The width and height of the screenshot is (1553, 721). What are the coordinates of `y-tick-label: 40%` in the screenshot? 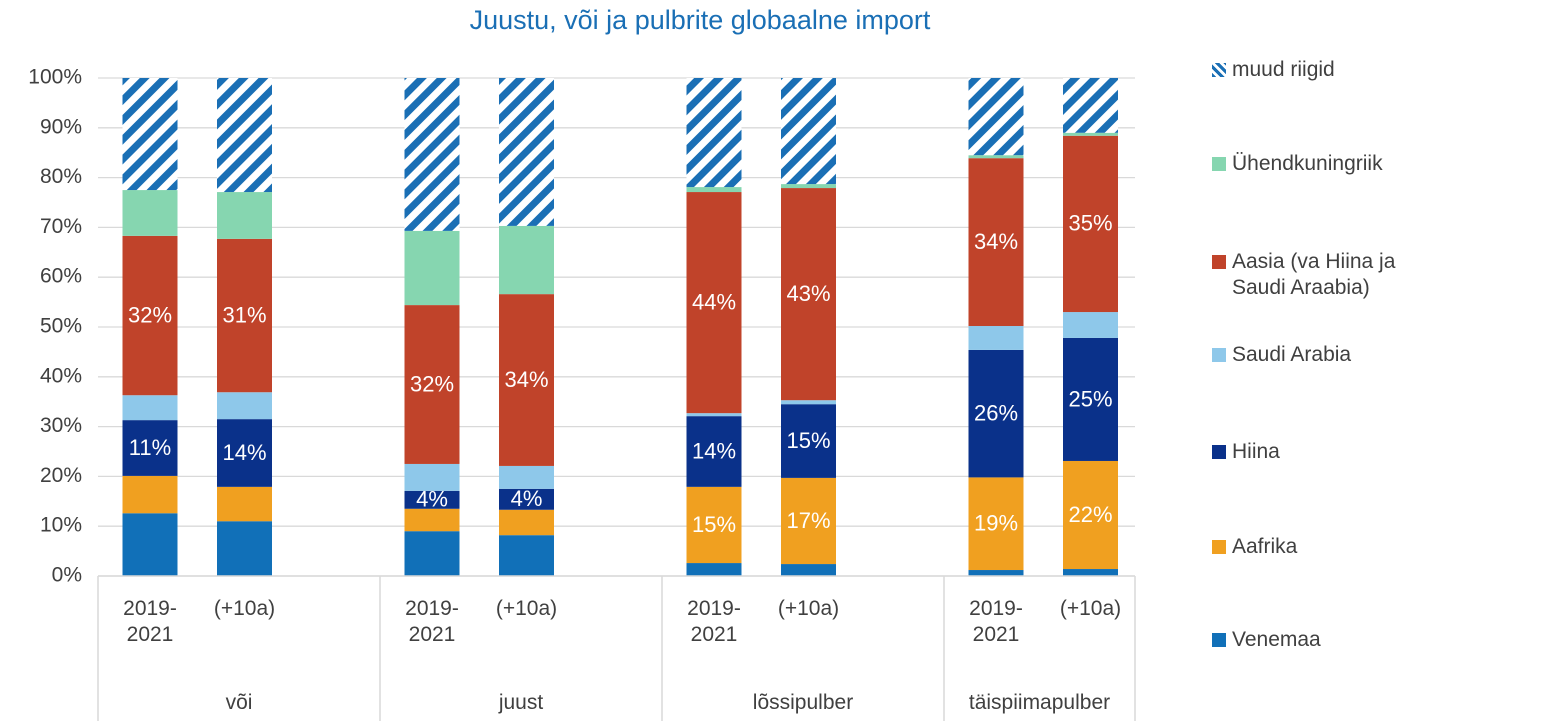 It's located at (61, 375).